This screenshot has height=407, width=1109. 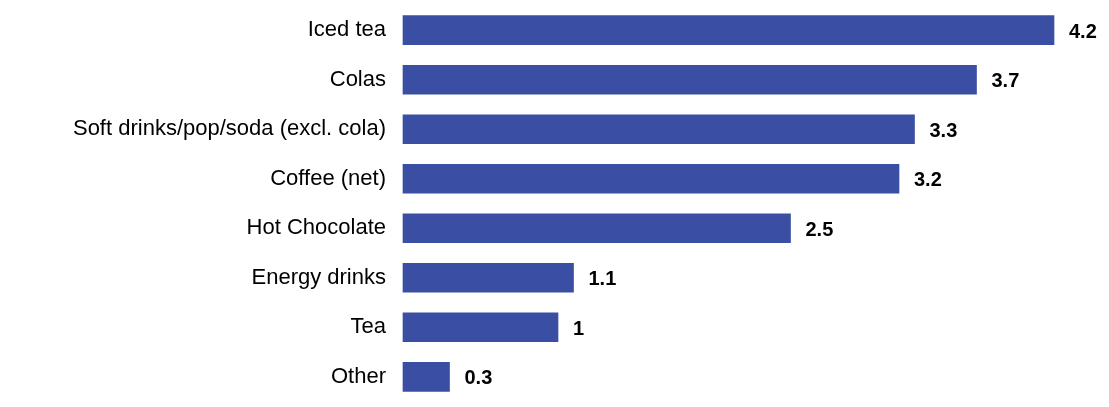 What do you see at coordinates (318, 276) in the screenshot?
I see `y-tick-label: Energy drinks` at bounding box center [318, 276].